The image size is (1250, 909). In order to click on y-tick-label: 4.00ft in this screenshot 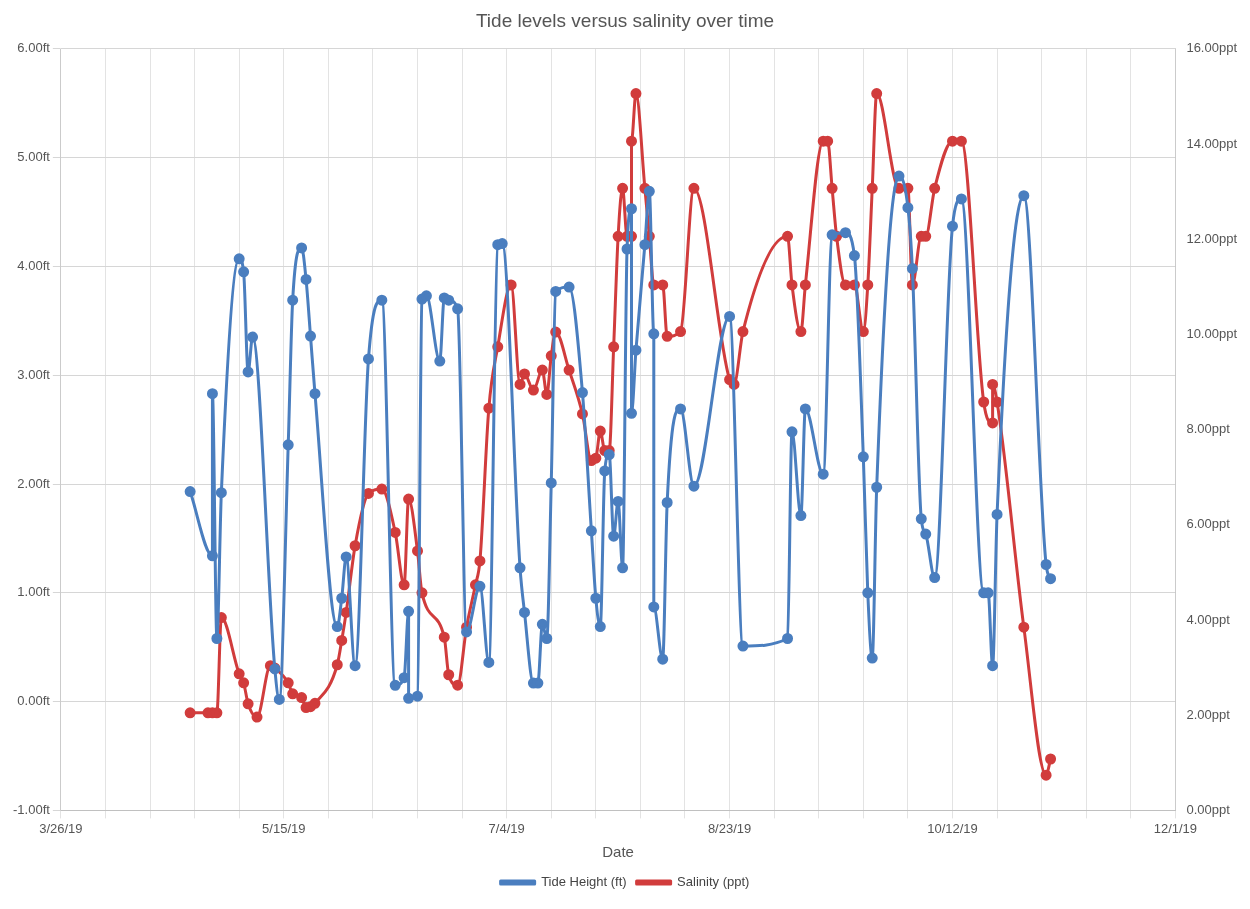, I will do `click(34, 265)`.